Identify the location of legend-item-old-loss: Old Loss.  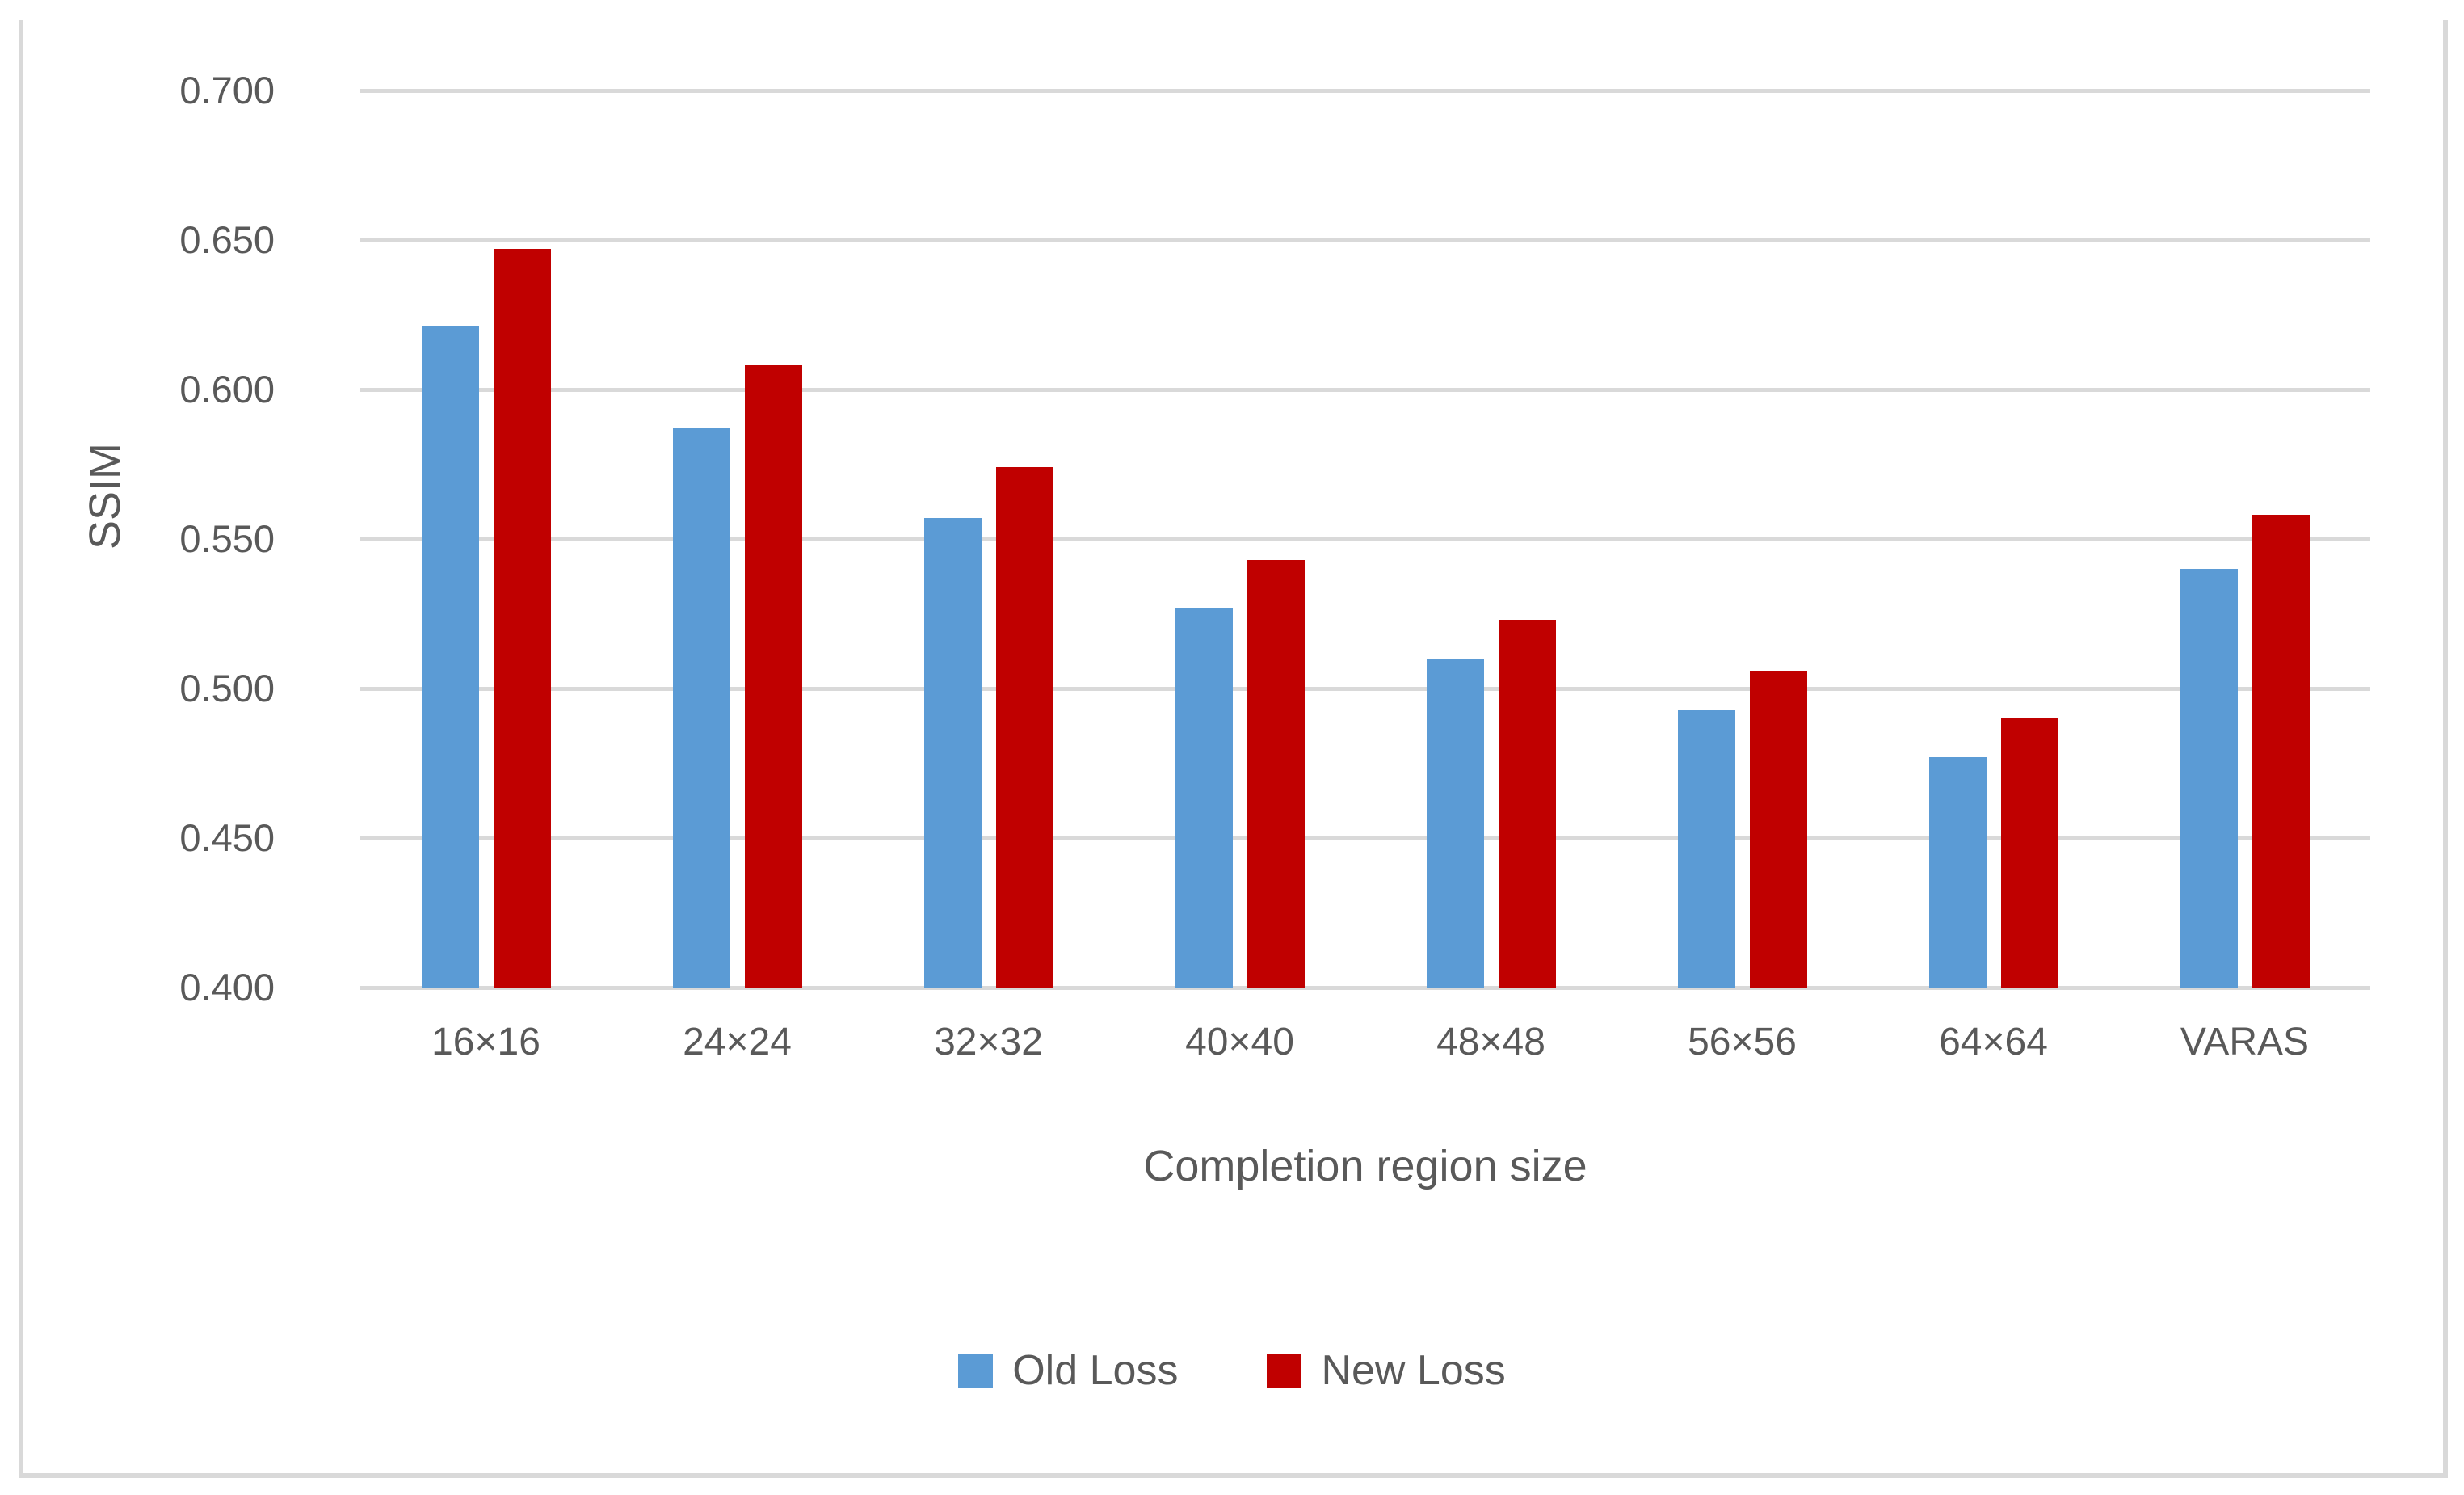
(1068, 1370).